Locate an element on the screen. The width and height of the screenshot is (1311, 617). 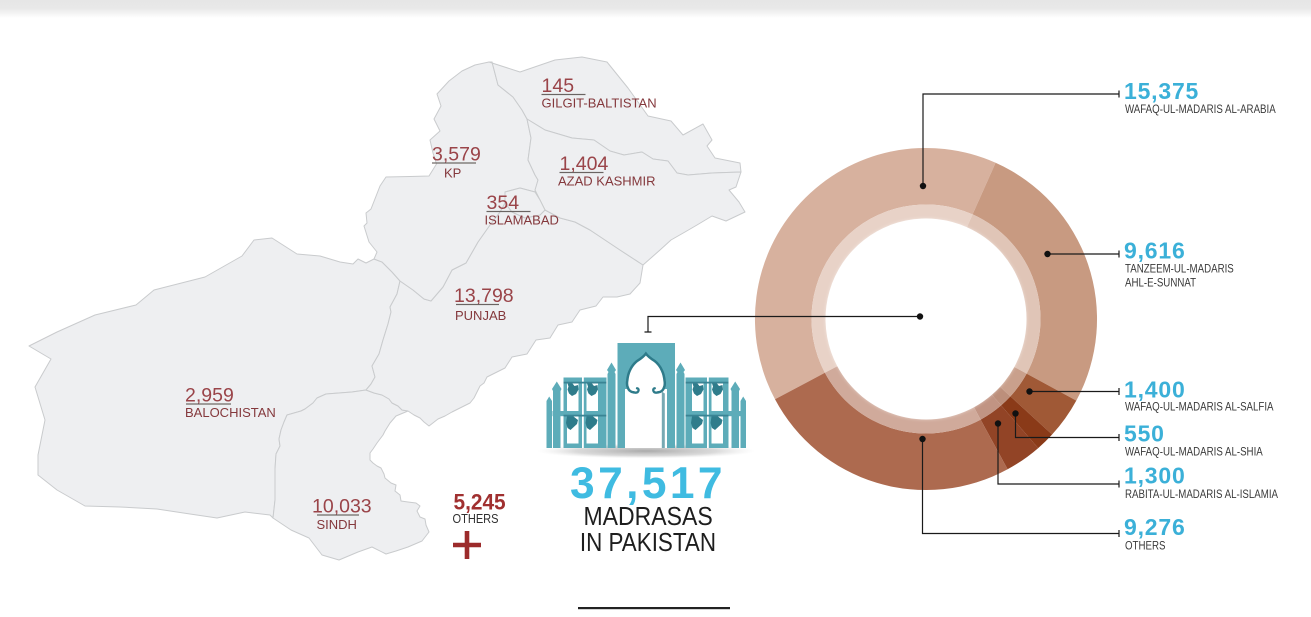
svg-text: RABITA-UL-MADARIS AL-ISLAMIA is located at coordinates (1202, 494).